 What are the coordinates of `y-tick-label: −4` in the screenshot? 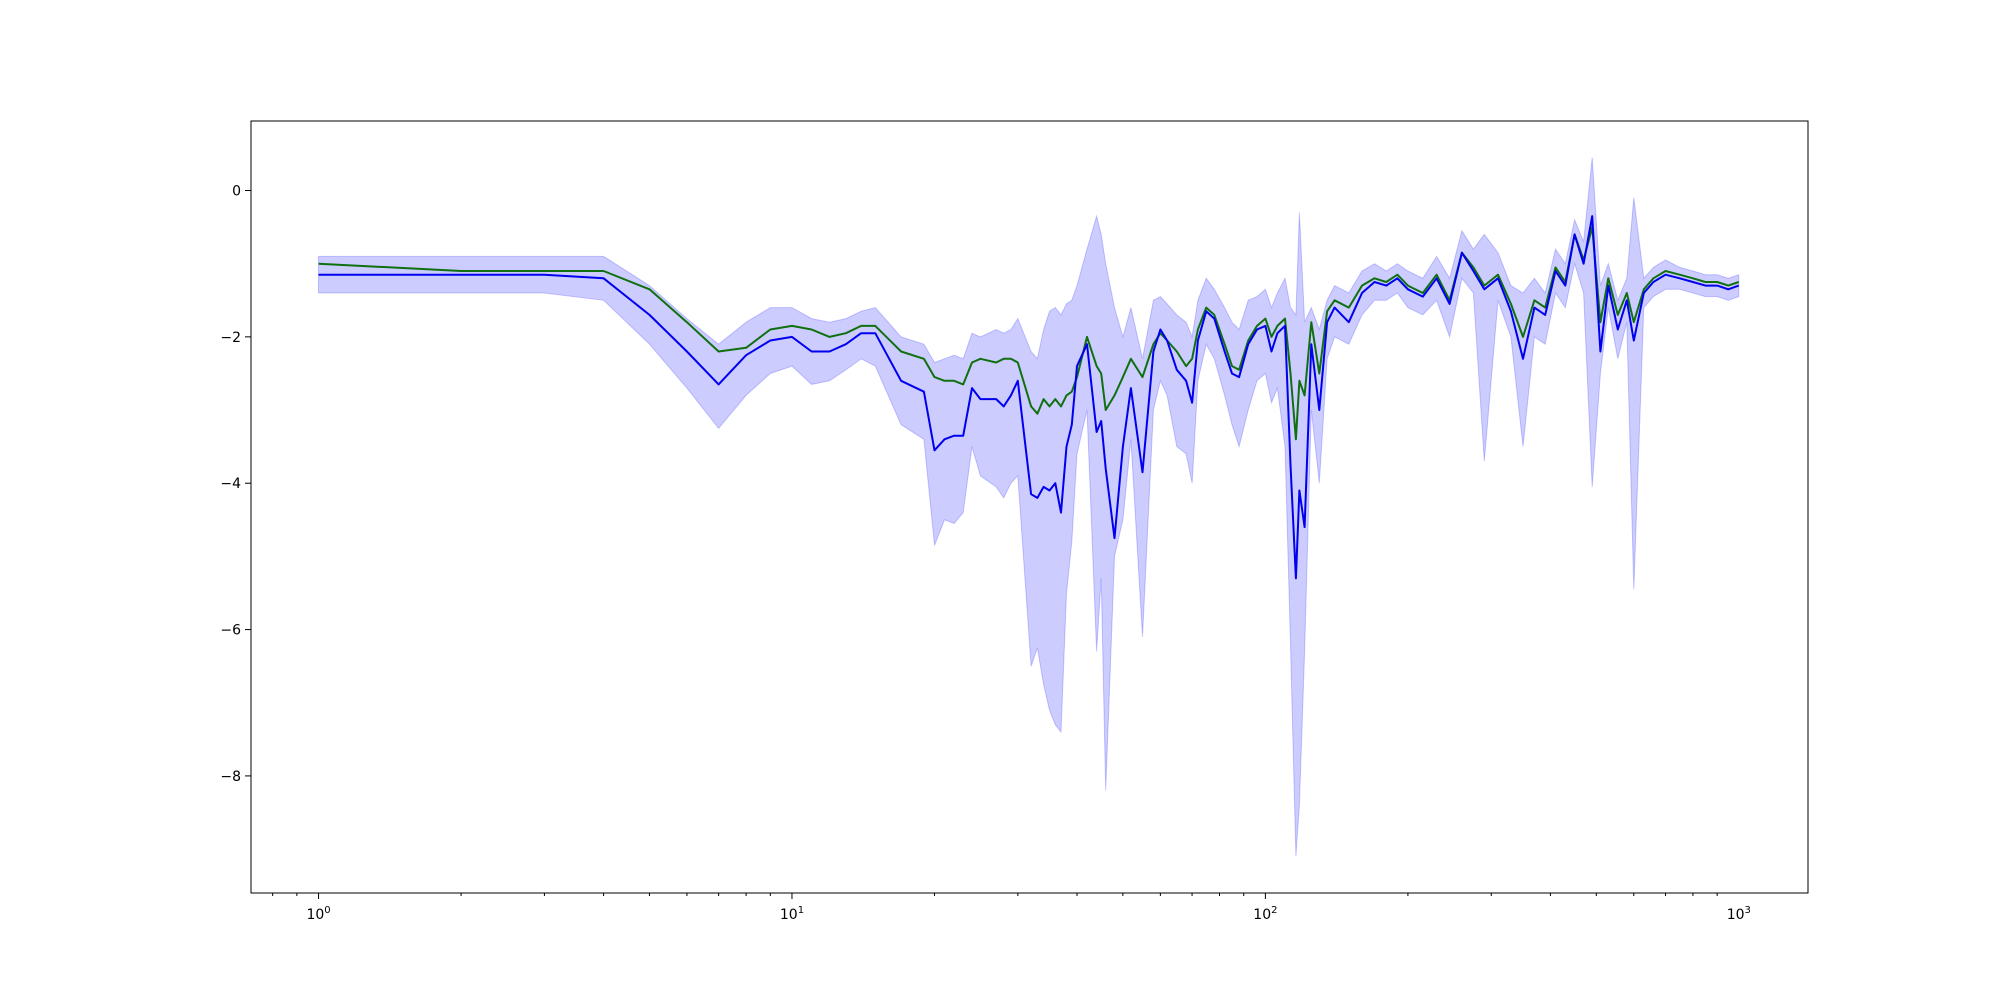 It's located at (230, 484).